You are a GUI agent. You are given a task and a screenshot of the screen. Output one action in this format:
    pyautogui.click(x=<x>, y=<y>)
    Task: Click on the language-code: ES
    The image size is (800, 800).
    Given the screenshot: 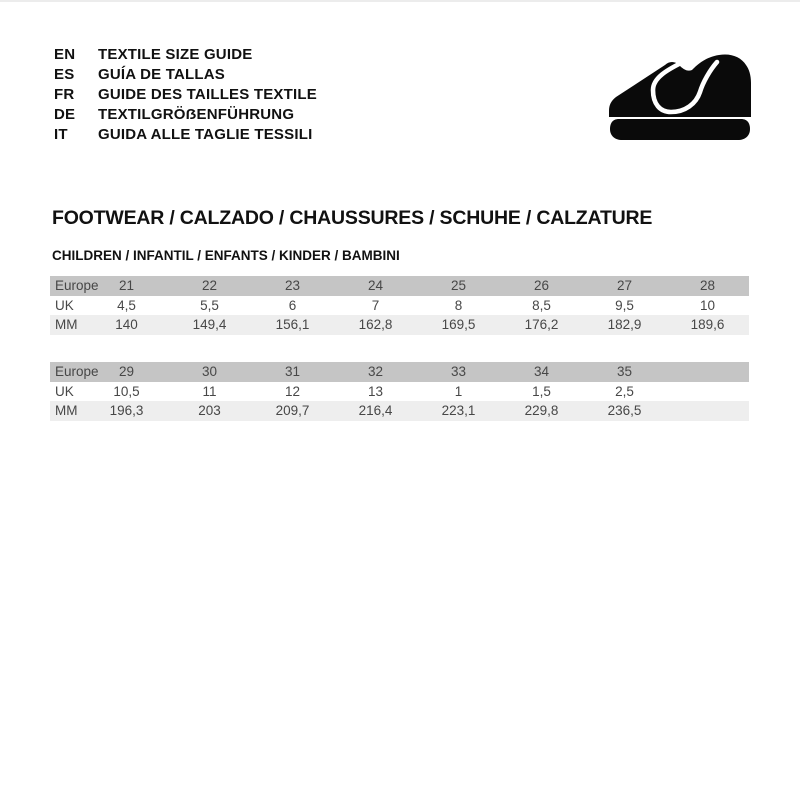 What is the action you would take?
    pyautogui.click(x=64, y=74)
    